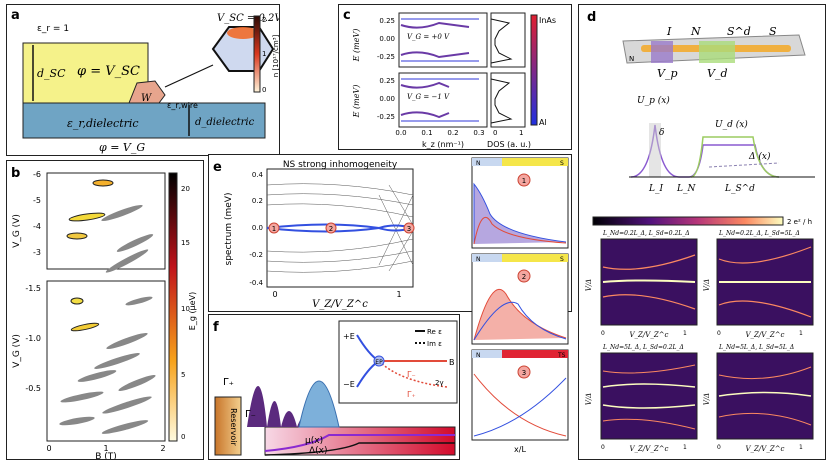  Describe the element at coordinates (266, 54) in the screenshot. I see `a-cbar-wrap: 2 1 0 n [10¹⁷/cm³]` at that location.